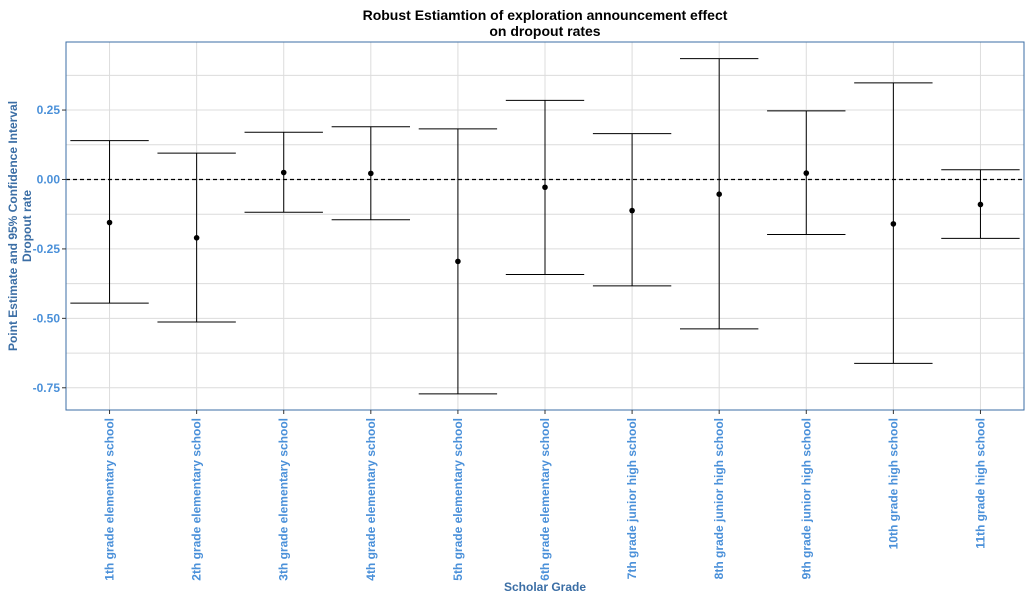 The width and height of the screenshot is (1030, 598). I want to click on x-tick-label: 7th grade junior high school, so click(632, 498).